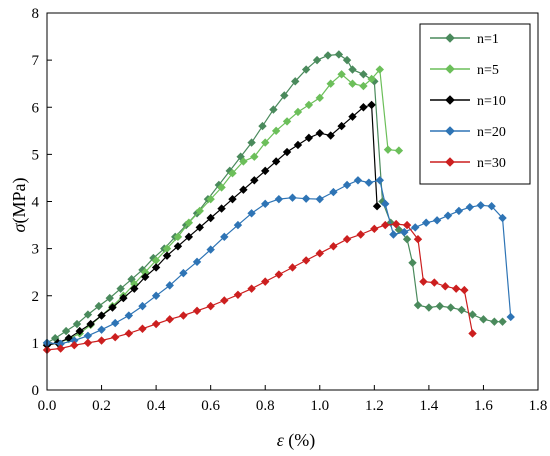 The width and height of the screenshot is (550, 456). What do you see at coordinates (36, 344) in the screenshot?
I see `y-tick-label: 1` at bounding box center [36, 344].